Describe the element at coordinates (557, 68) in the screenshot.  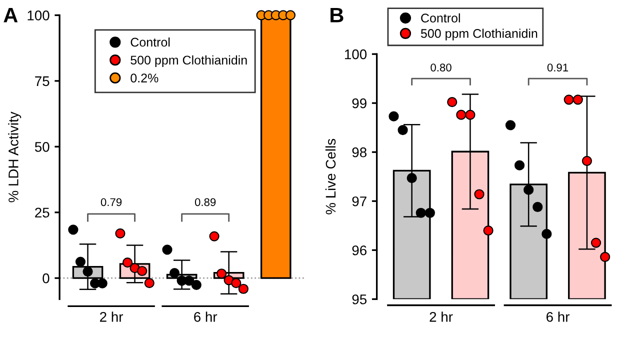
I see `annotation: 0.91` at that location.